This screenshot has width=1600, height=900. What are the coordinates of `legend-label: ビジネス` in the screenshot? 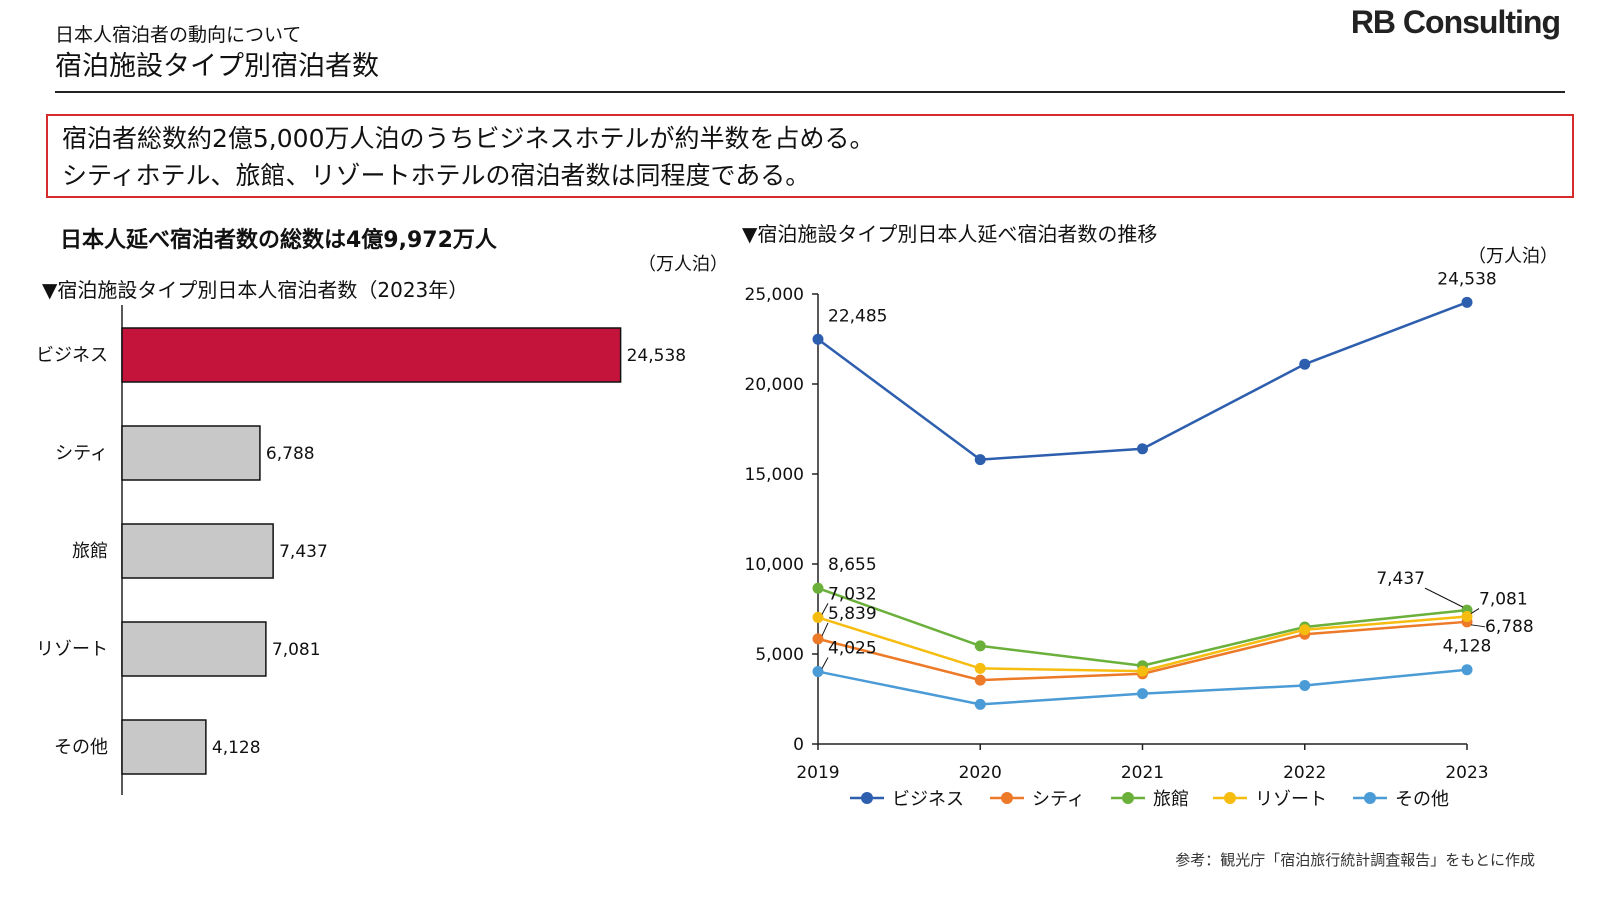 It's located at (928, 799).